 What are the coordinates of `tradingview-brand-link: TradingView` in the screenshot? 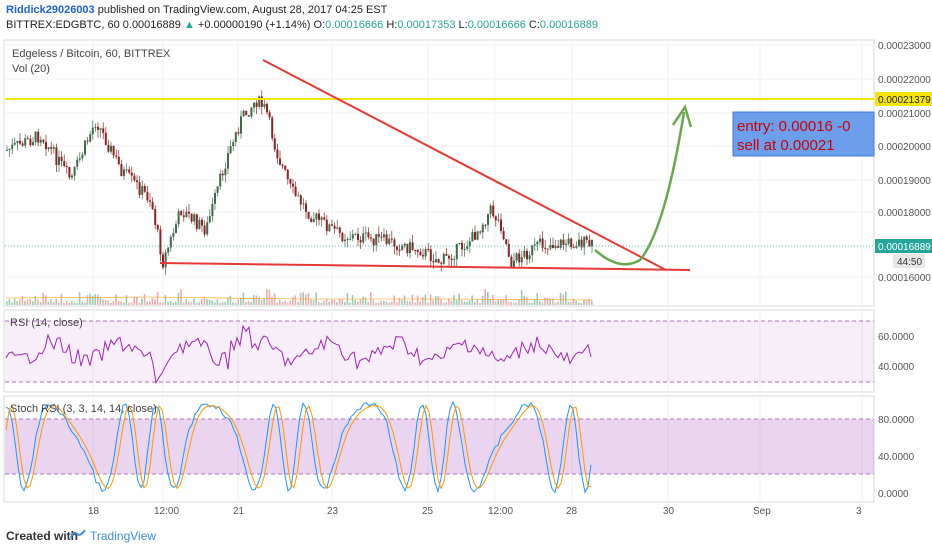 It's located at (123, 536).